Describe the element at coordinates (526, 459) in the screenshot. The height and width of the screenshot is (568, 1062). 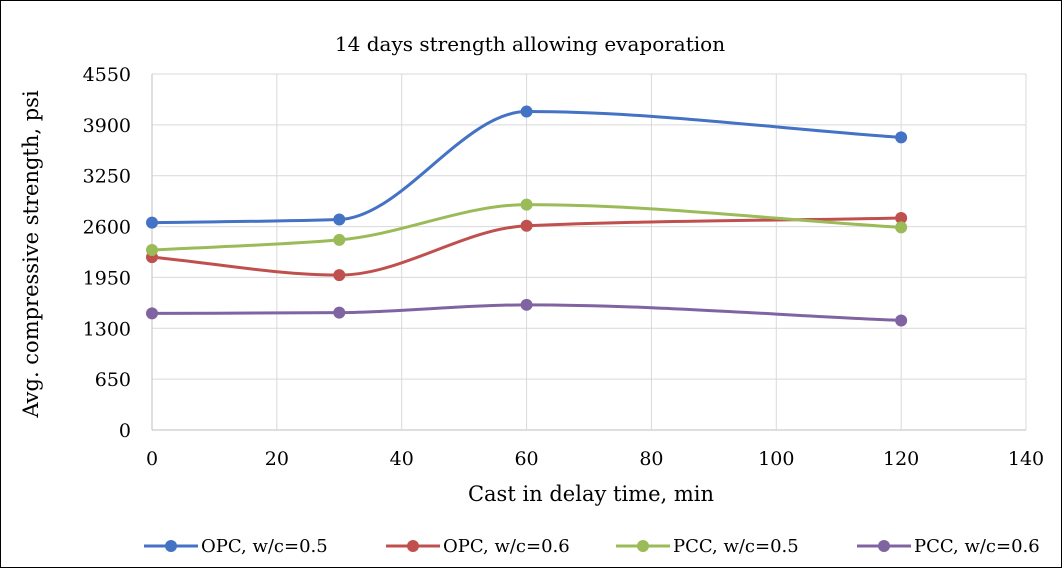
I see `x-tick-label: 60` at that location.